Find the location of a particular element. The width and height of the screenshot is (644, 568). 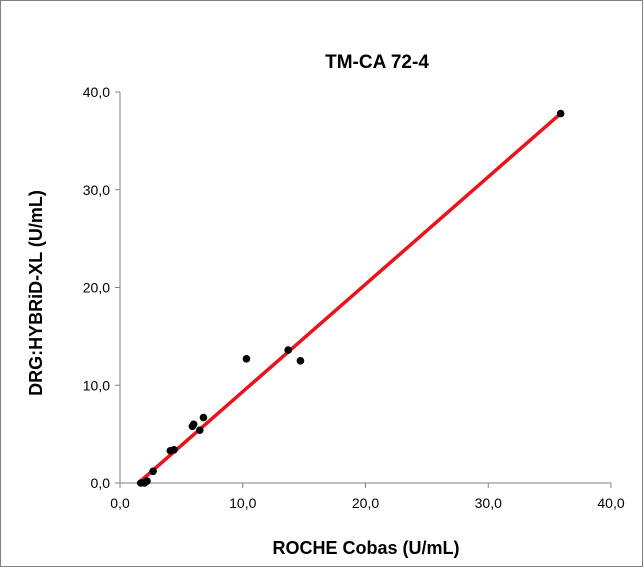

x-axis: 0,0 10,0 20,0 30,0 40,0 is located at coordinates (367, 496).